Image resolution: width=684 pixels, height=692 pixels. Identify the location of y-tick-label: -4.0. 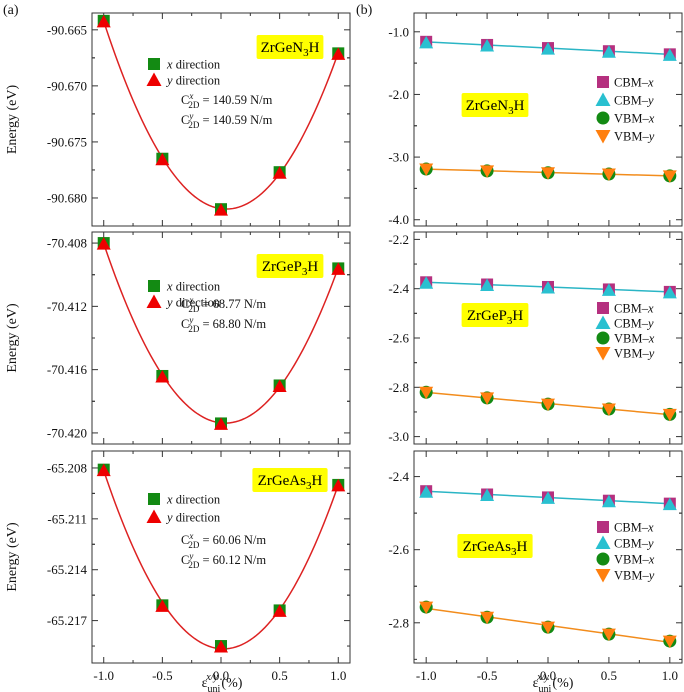
(398, 219).